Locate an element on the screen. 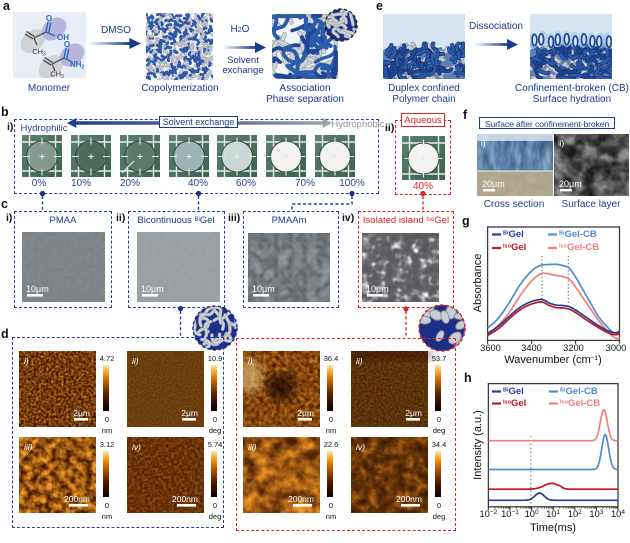 The height and width of the screenshot is (543, 630). svg-text: 22.6 is located at coordinates (330, 444).